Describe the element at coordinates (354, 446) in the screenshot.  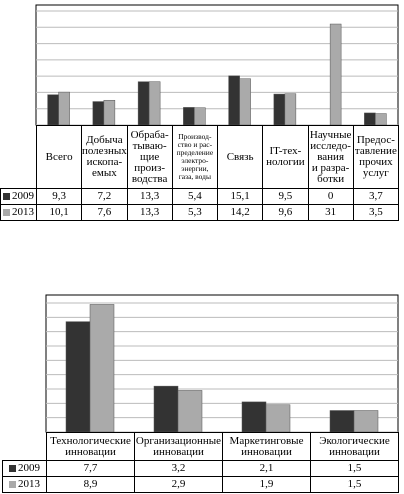
I see `category-label: Экологические инновации` at that location.